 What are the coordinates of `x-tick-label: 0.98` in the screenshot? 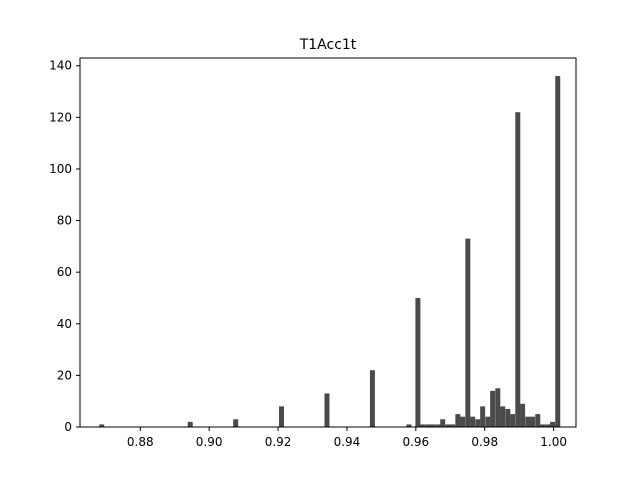 It's located at (484, 442).